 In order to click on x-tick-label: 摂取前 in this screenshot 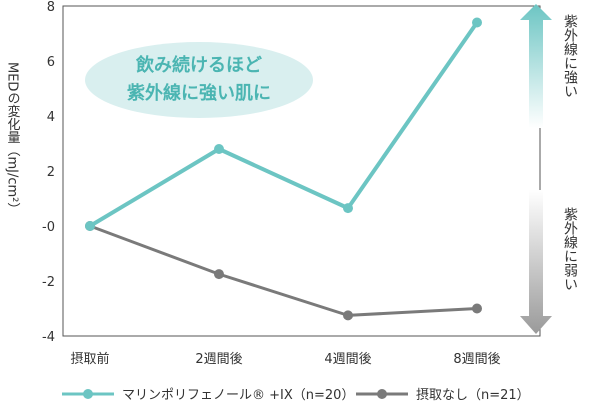, I will do `click(89, 359)`.